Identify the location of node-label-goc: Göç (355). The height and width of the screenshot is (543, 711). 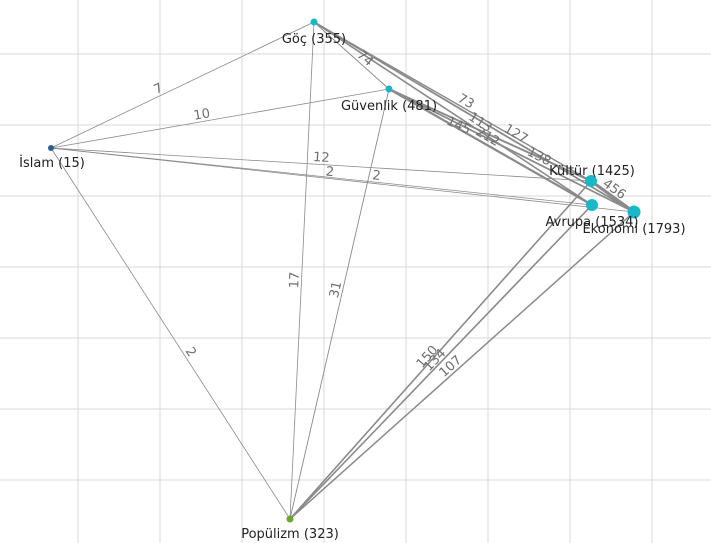
(314, 39).